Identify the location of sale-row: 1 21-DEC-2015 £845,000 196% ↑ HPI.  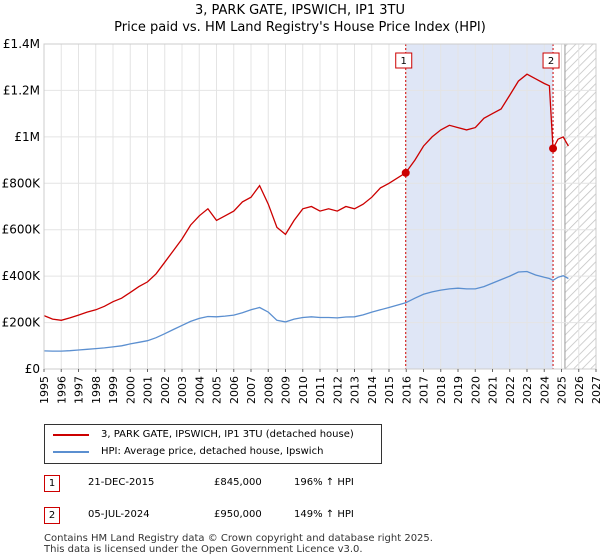
(254, 484).